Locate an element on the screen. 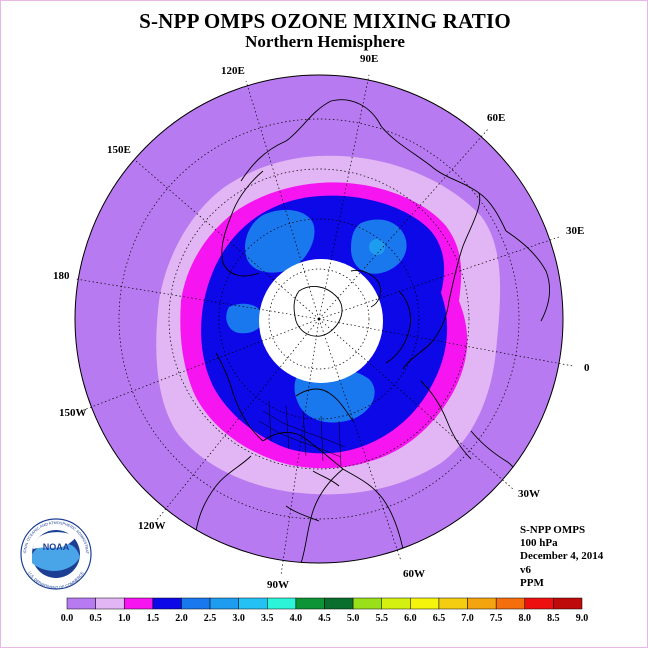 Image resolution: width=648 pixels, height=648 pixels. colorbar-tick-label: 7.0 is located at coordinates (467, 618).